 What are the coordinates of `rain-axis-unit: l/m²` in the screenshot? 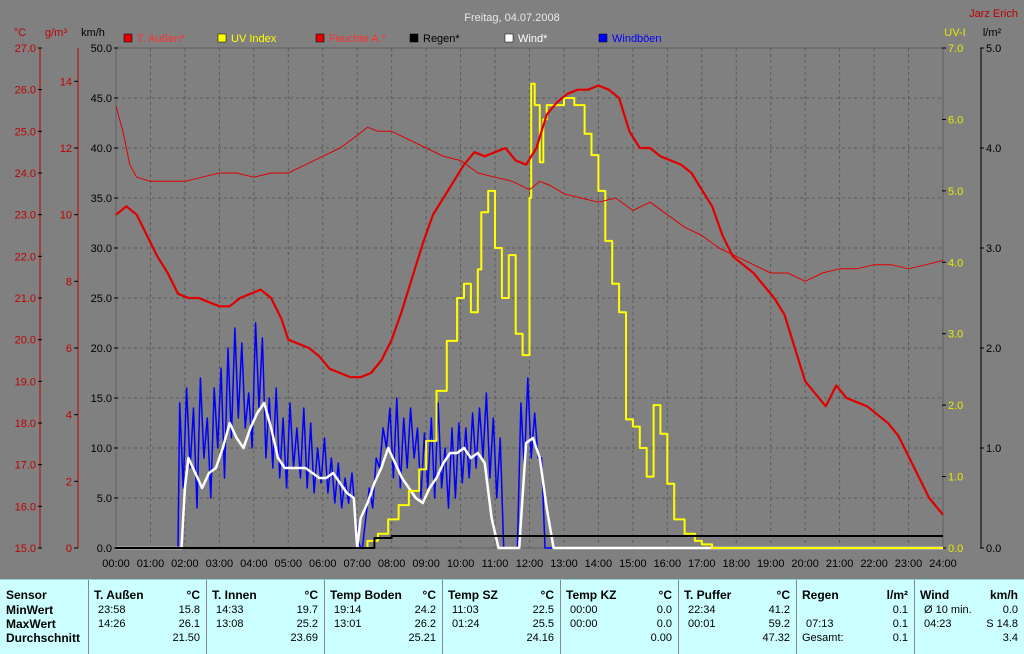 It's located at (992, 33).